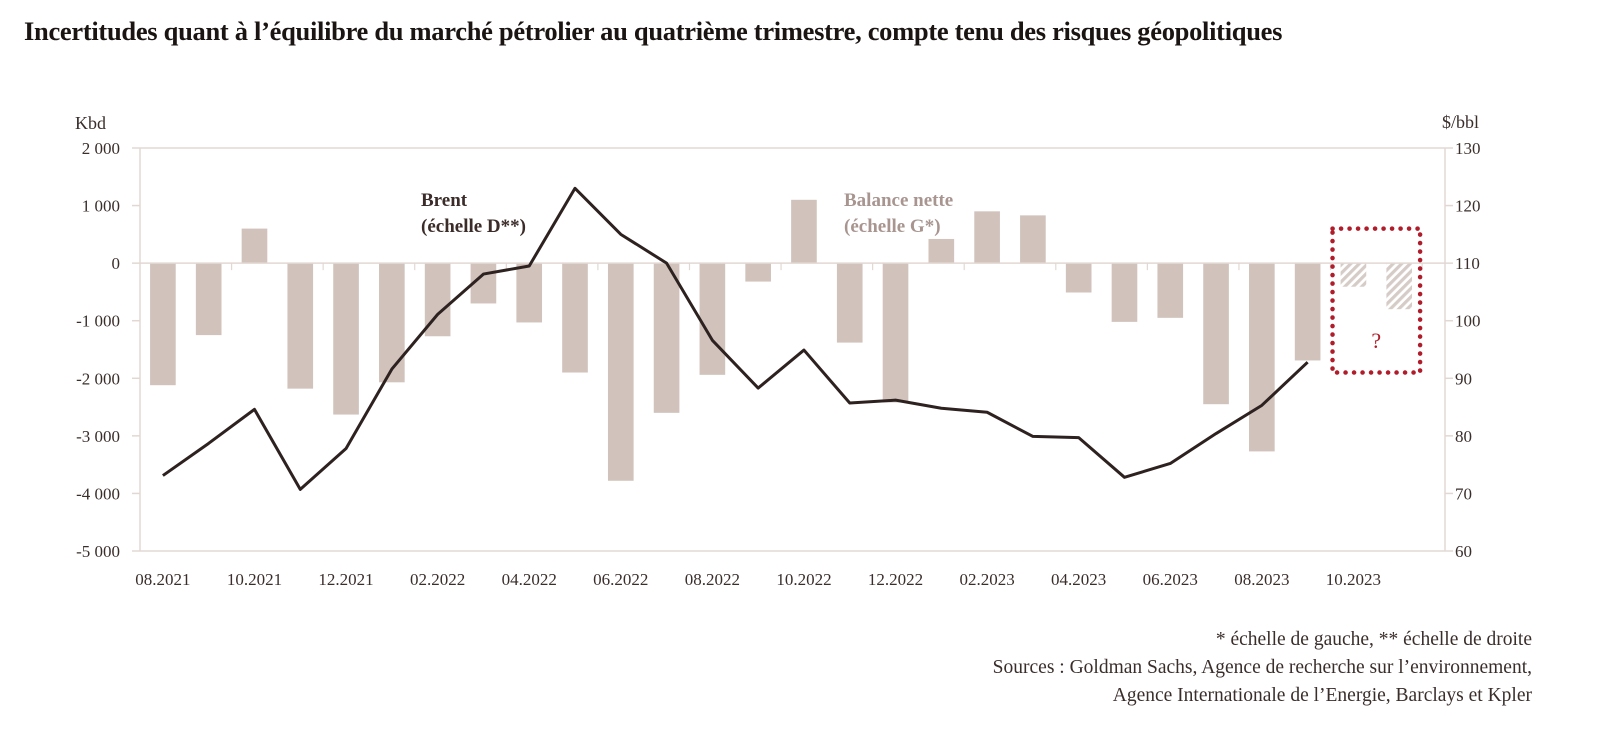 The image size is (1600, 736). I want to click on right-tick-label: 120, so click(1468, 206).